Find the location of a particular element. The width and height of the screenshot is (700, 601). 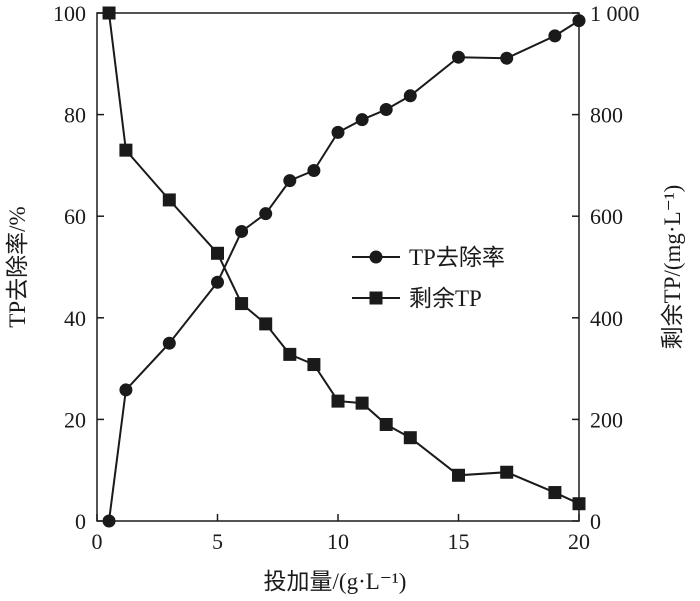

y-axis-left-label: TP去除率/% is located at coordinates (17, 266).